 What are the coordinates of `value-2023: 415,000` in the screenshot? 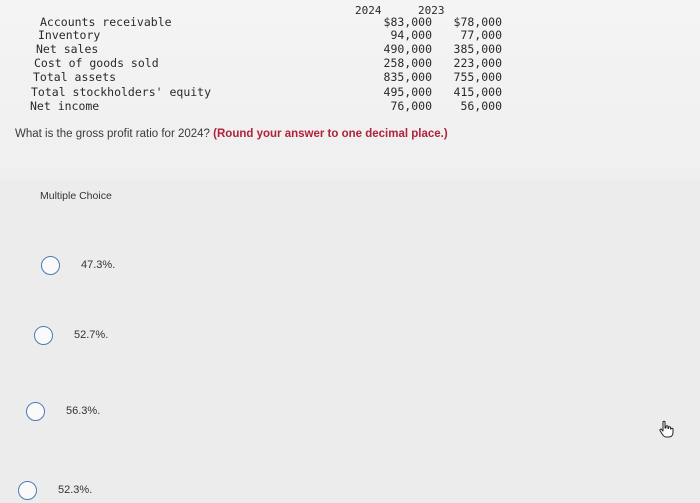 It's located at (477, 92).